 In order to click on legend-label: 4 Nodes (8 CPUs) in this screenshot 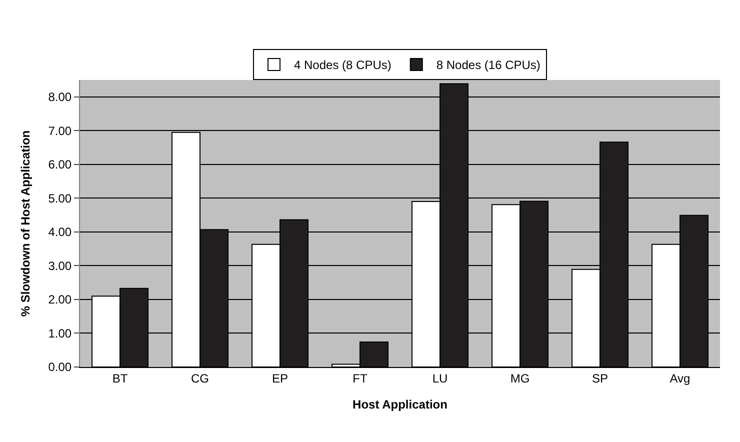, I will do `click(343, 65)`.